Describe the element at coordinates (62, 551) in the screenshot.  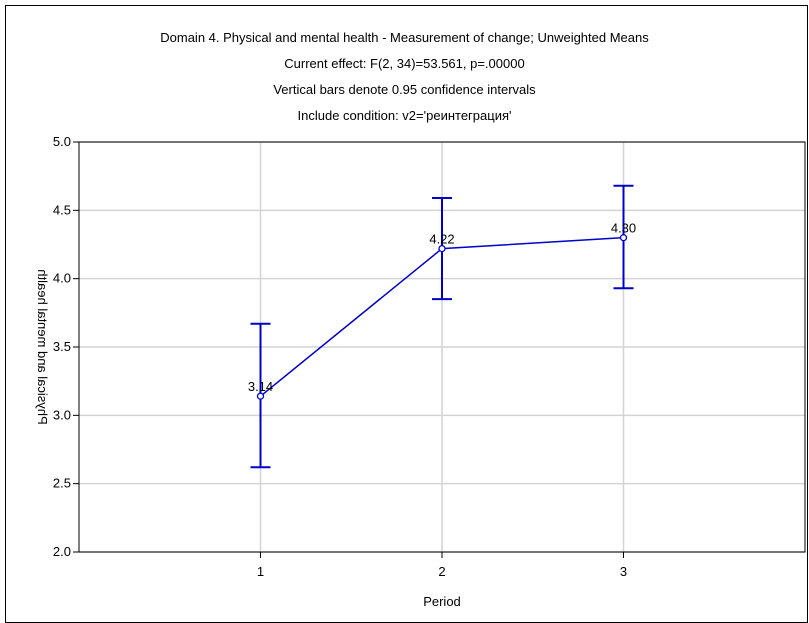
I see `y-tick-label-0: 2.0` at that location.